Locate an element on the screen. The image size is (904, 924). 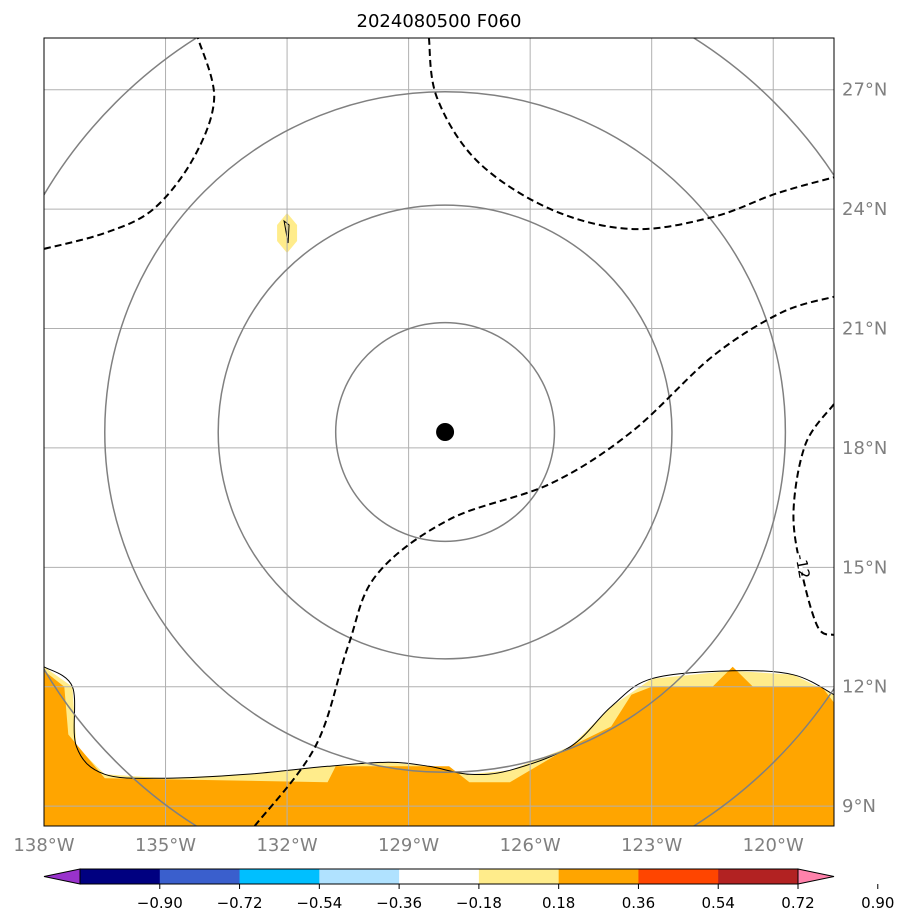
colorbar-tick-label: 0.54 is located at coordinates (718, 903).